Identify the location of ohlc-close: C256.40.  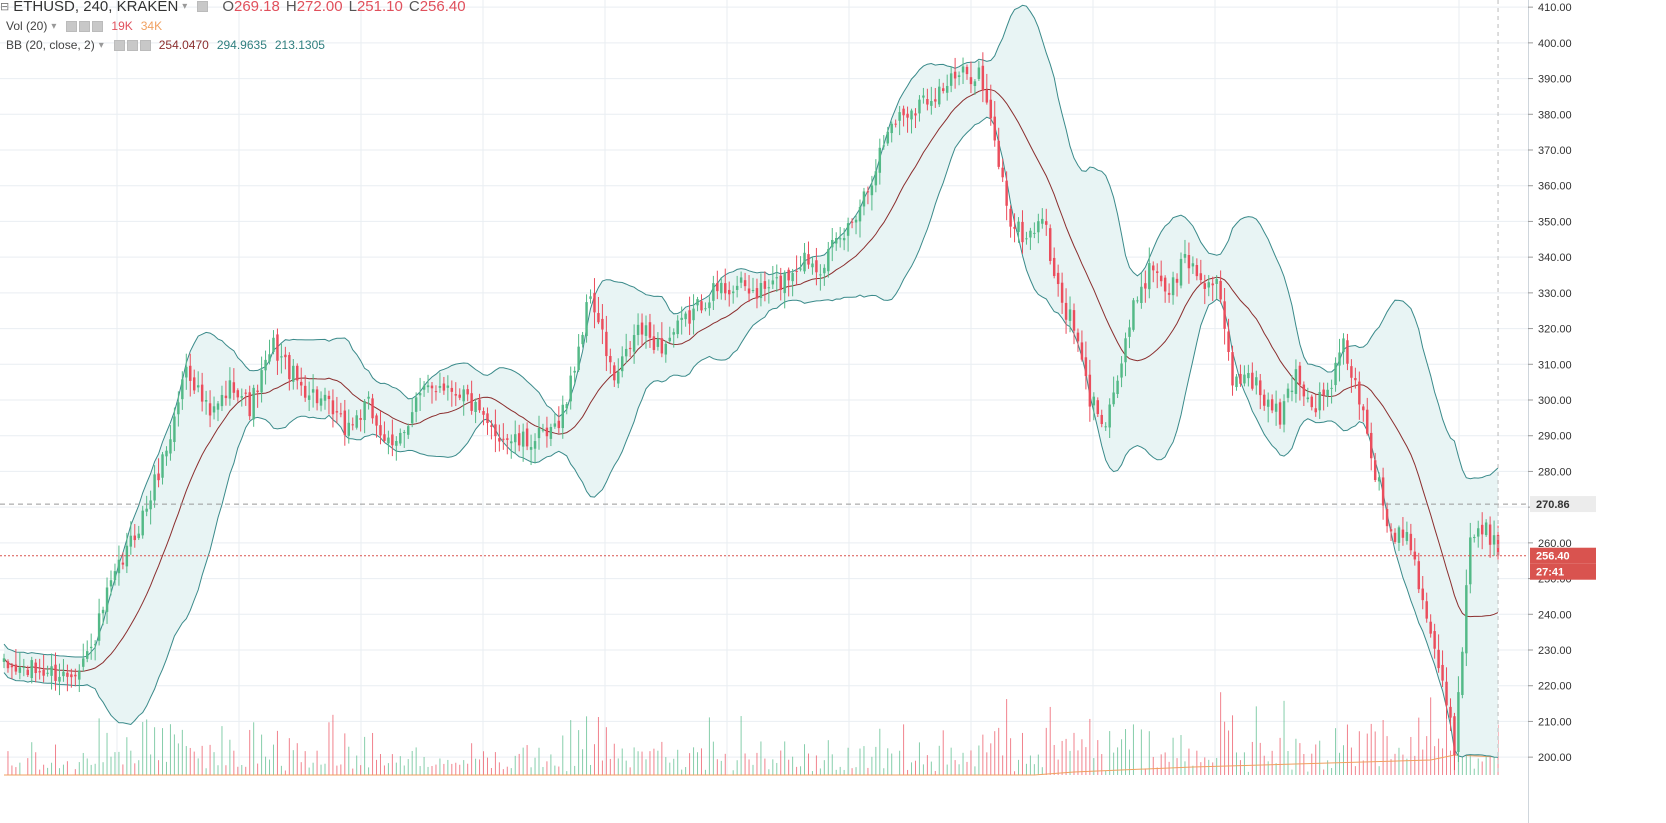
(437, 7).